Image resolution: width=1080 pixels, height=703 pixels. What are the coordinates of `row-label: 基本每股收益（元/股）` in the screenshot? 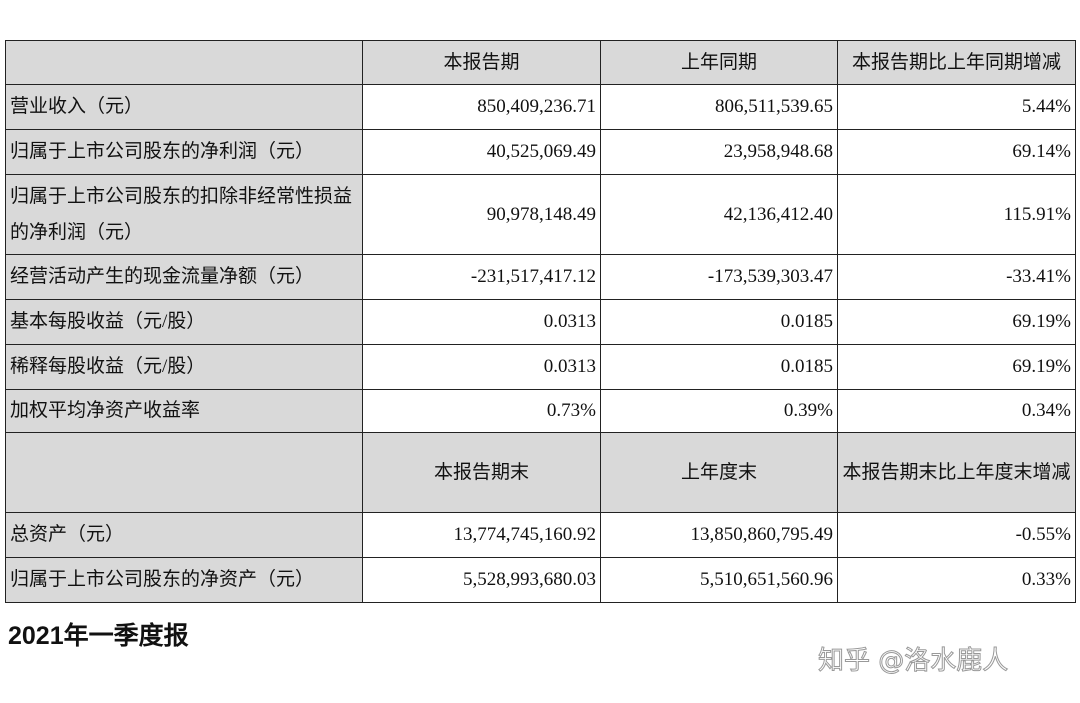 It's located at (184, 322).